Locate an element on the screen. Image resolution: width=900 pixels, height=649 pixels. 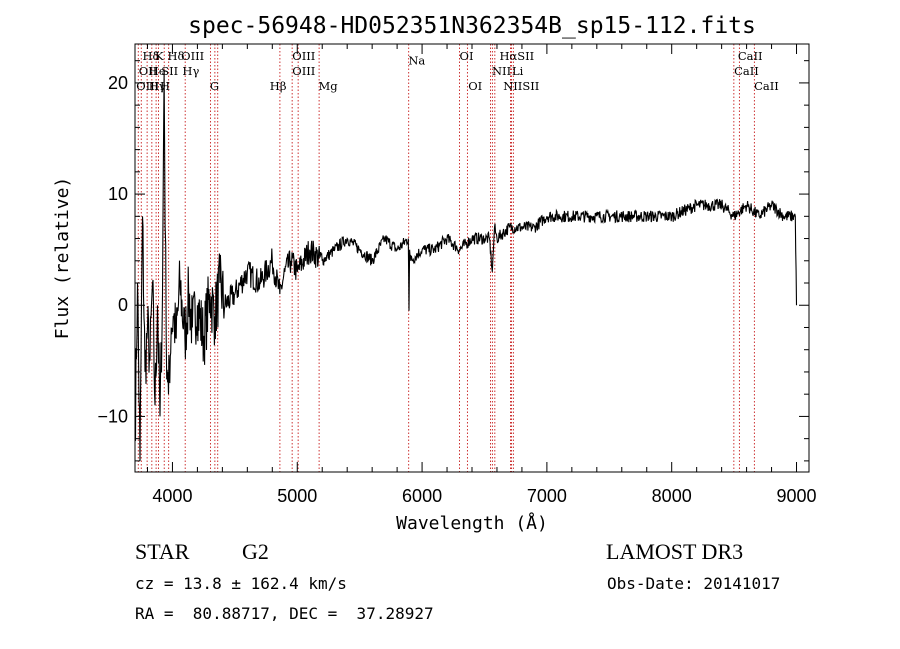
line-label-11: Hγ is located at coordinates (190, 71).